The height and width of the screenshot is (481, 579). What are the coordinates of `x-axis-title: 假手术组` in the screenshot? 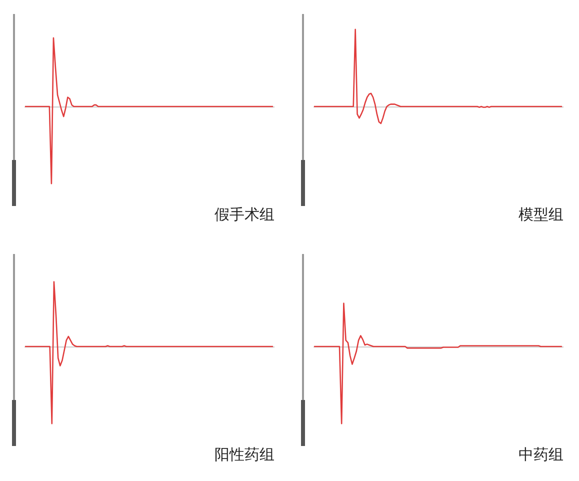 It's located at (244, 215).